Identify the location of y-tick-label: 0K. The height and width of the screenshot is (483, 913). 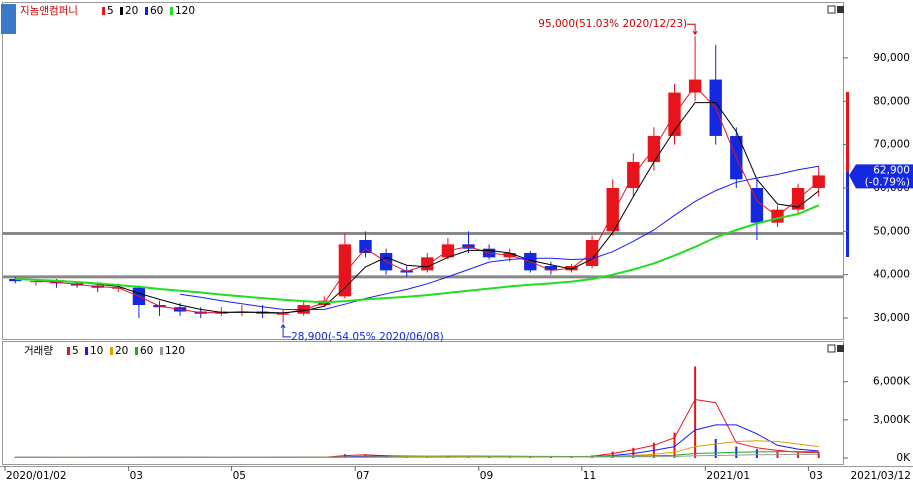
(903, 458).